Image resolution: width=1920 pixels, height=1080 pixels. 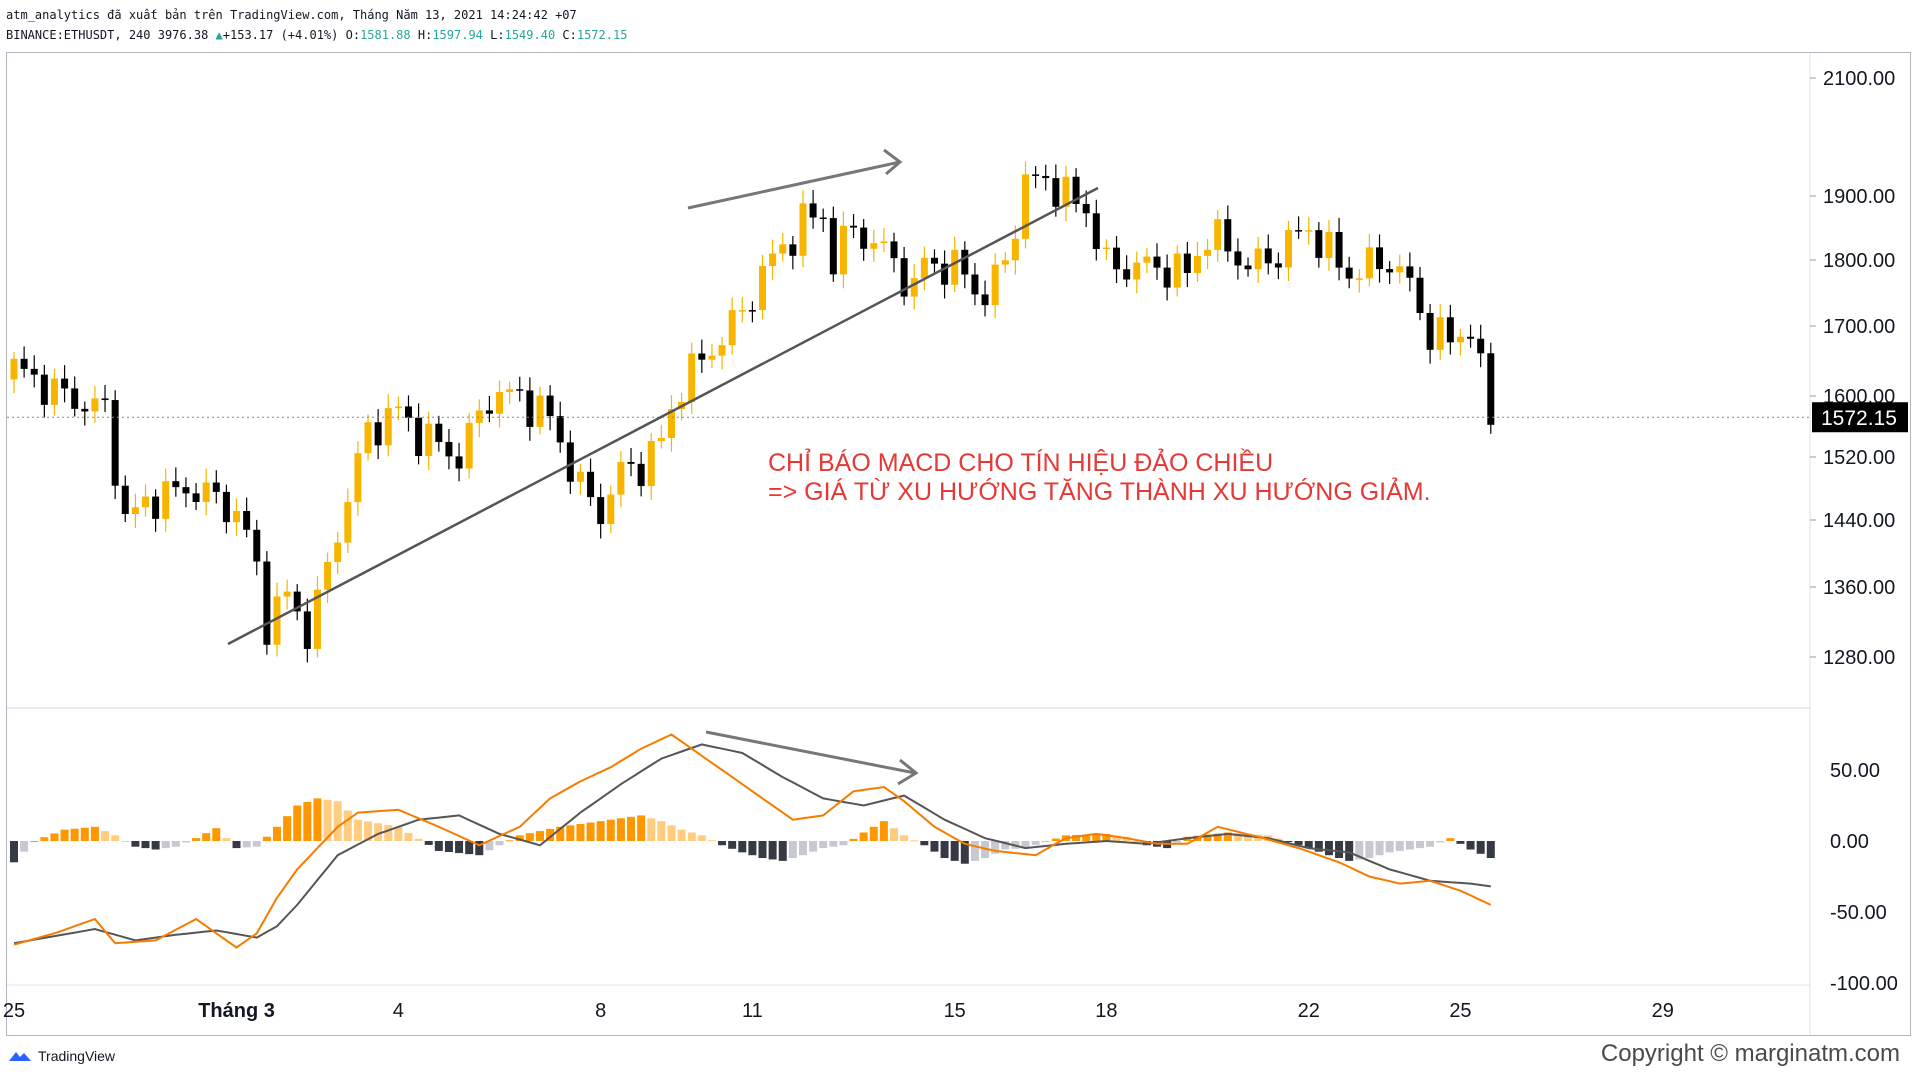 I want to click on current-price-badge, so click(x=1860, y=417).